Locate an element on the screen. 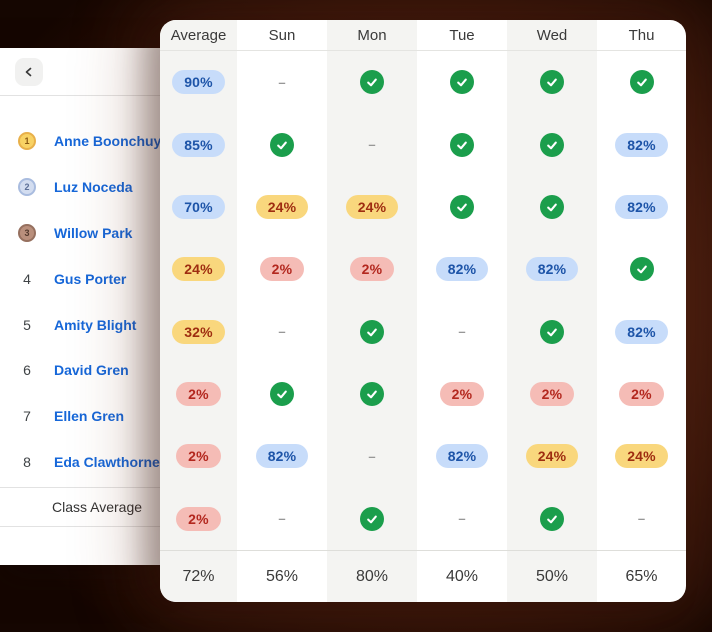  table-column-thu: Thu 82% 82% 82% 2% 24% – 65% is located at coordinates (641, 311).